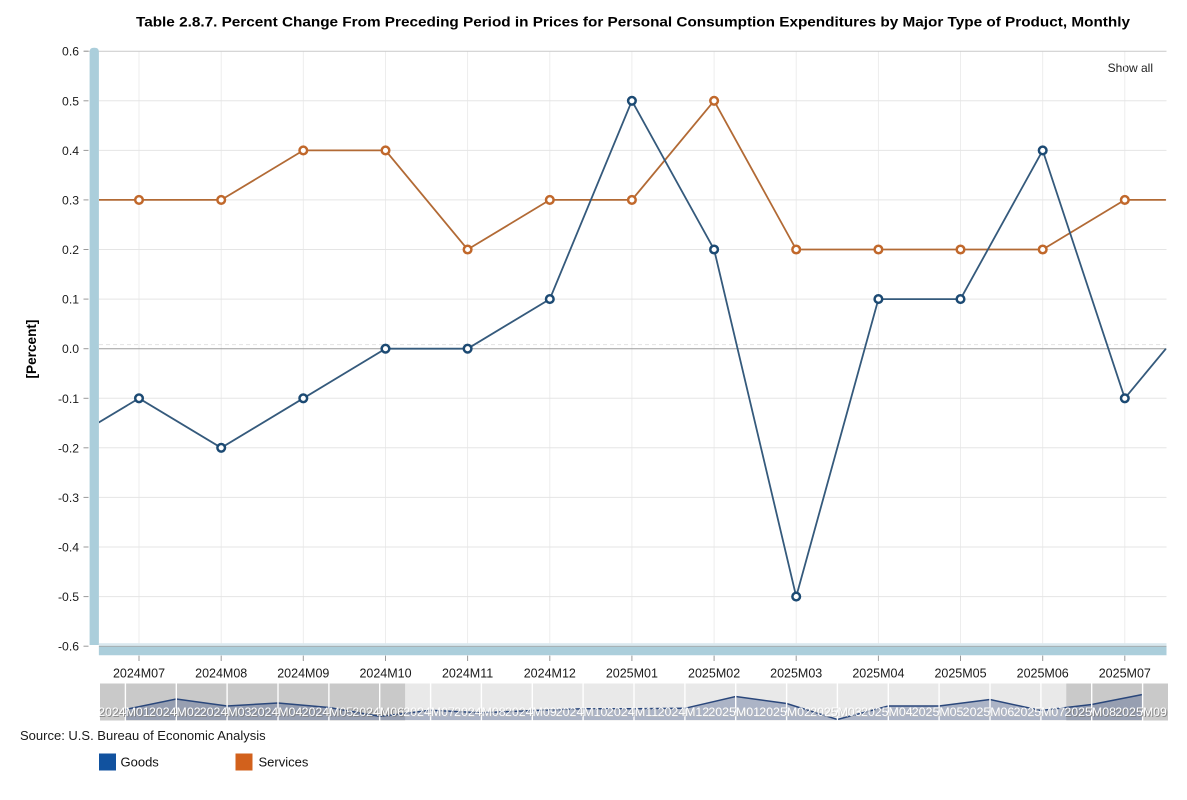 The height and width of the screenshot is (800, 1187). I want to click on svg-text: 0.0, so click(70, 349).